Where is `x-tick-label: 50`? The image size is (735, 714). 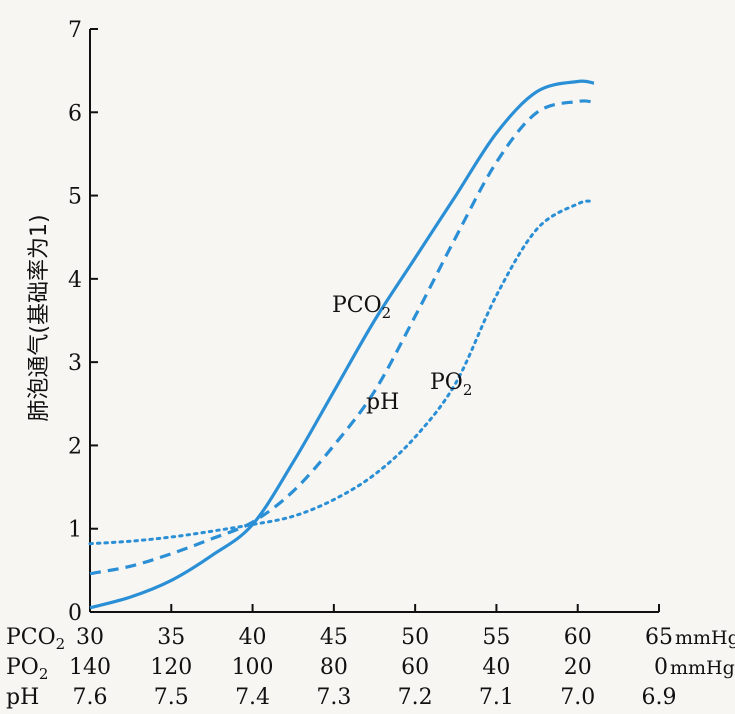
x-tick-label: 50 is located at coordinates (415, 637).